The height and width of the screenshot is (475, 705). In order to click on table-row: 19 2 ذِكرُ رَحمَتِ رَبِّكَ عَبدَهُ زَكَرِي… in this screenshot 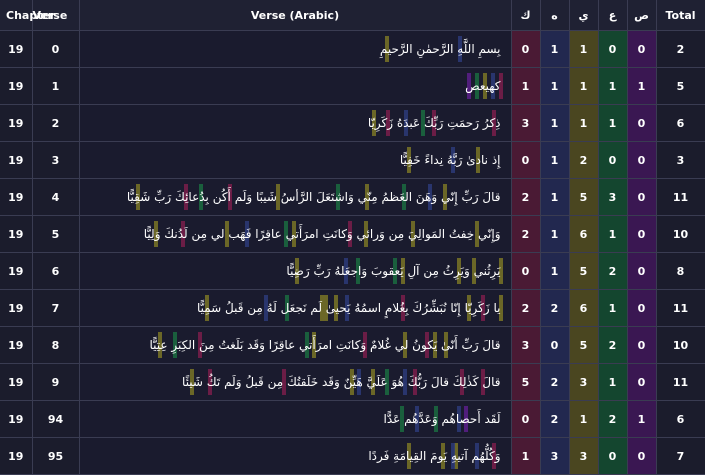, I will do `click(352, 123)`.